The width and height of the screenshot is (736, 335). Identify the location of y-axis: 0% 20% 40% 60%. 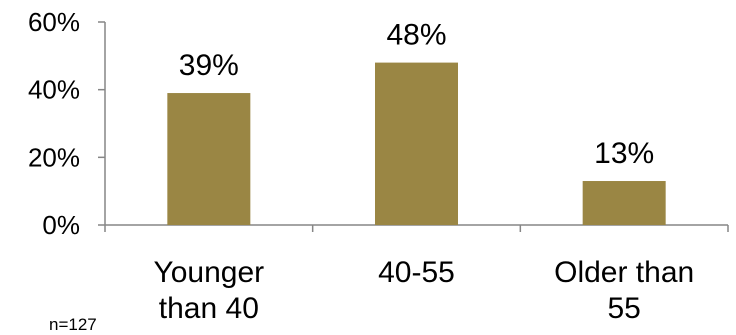
(67, 123).